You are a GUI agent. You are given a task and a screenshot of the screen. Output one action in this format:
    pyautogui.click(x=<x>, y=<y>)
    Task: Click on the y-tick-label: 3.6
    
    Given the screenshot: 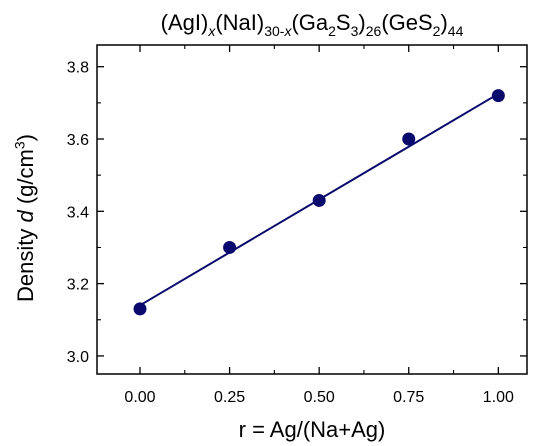 What is the action you would take?
    pyautogui.click(x=78, y=140)
    